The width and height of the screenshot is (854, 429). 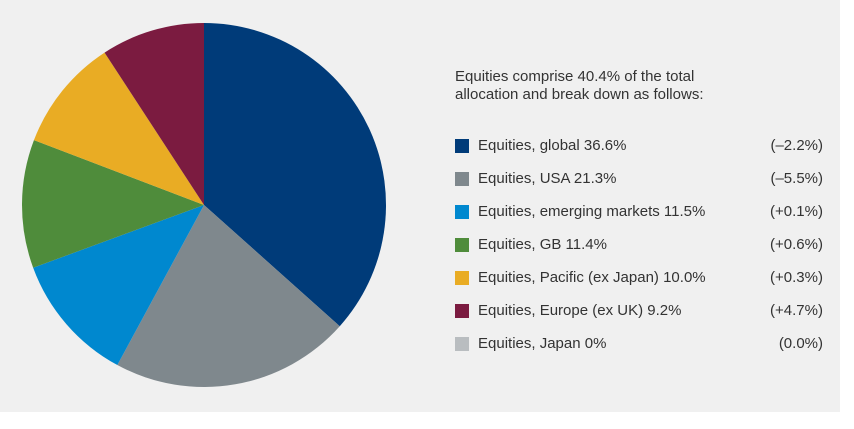 I want to click on legend-name: Equities, GB, so click(x=520, y=244).